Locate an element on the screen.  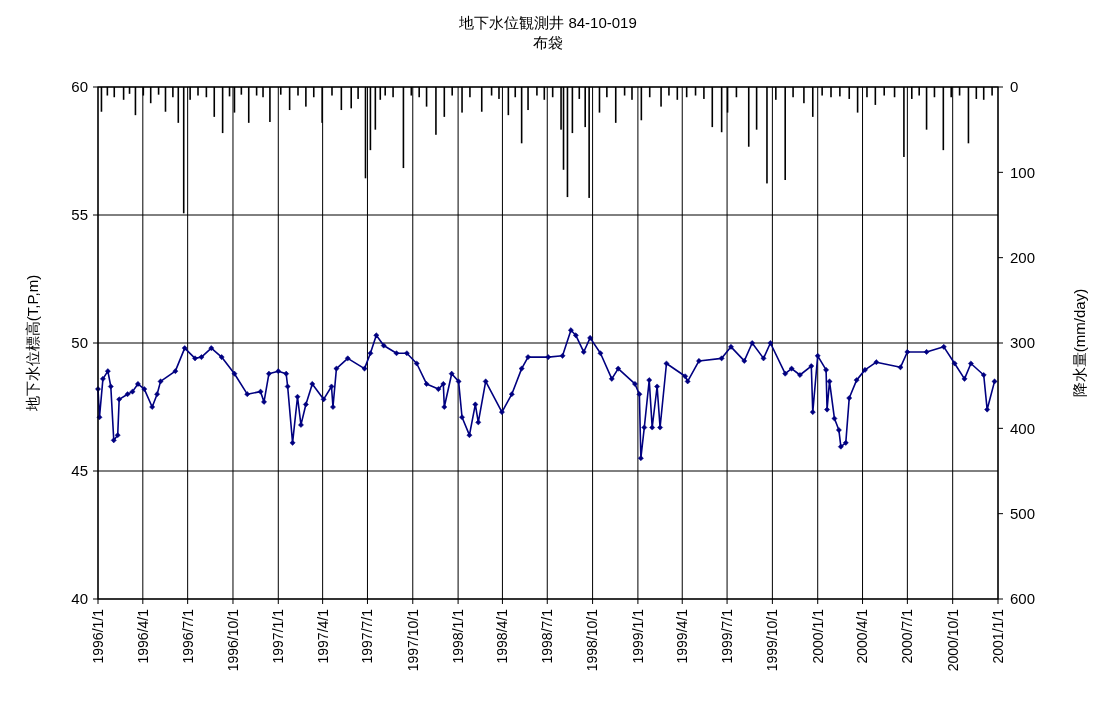
x-tick-label: 1997/1/1 is located at coordinates (278, 636).